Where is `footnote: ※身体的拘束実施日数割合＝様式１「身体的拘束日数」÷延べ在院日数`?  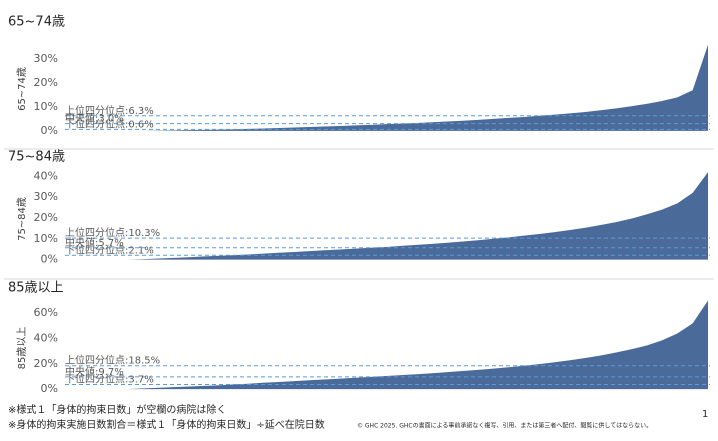
footnote: ※身体的拘束実施日数割合＝様式１「身体的拘束日数」÷延べ在院日数 is located at coordinates (166, 424).